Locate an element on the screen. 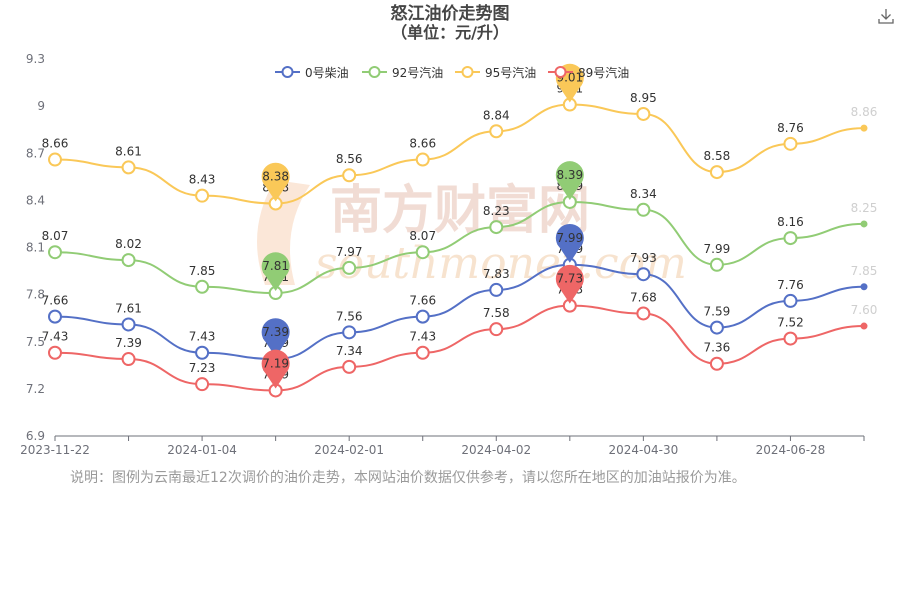 This screenshot has width=900, height=600. marker-pin-min: 7.81 is located at coordinates (275, 272).